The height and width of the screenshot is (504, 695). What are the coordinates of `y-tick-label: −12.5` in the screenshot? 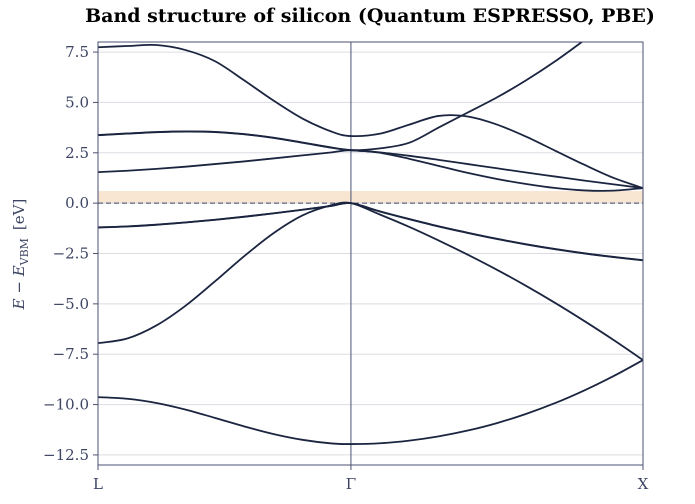 It's located at (66, 455).